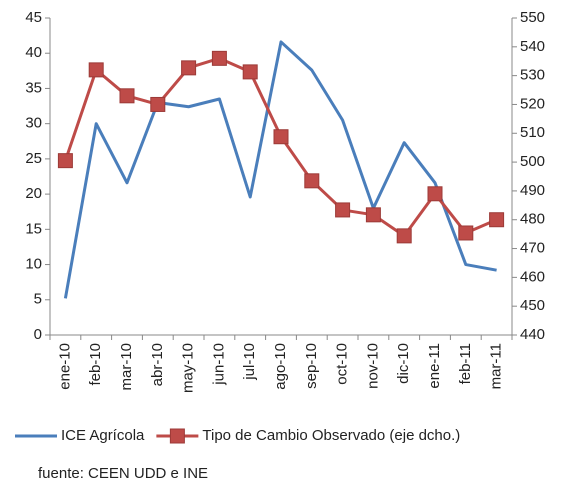 This screenshot has height=483, width=563. I want to click on x-tick-label: feb-11, so click(465, 363).